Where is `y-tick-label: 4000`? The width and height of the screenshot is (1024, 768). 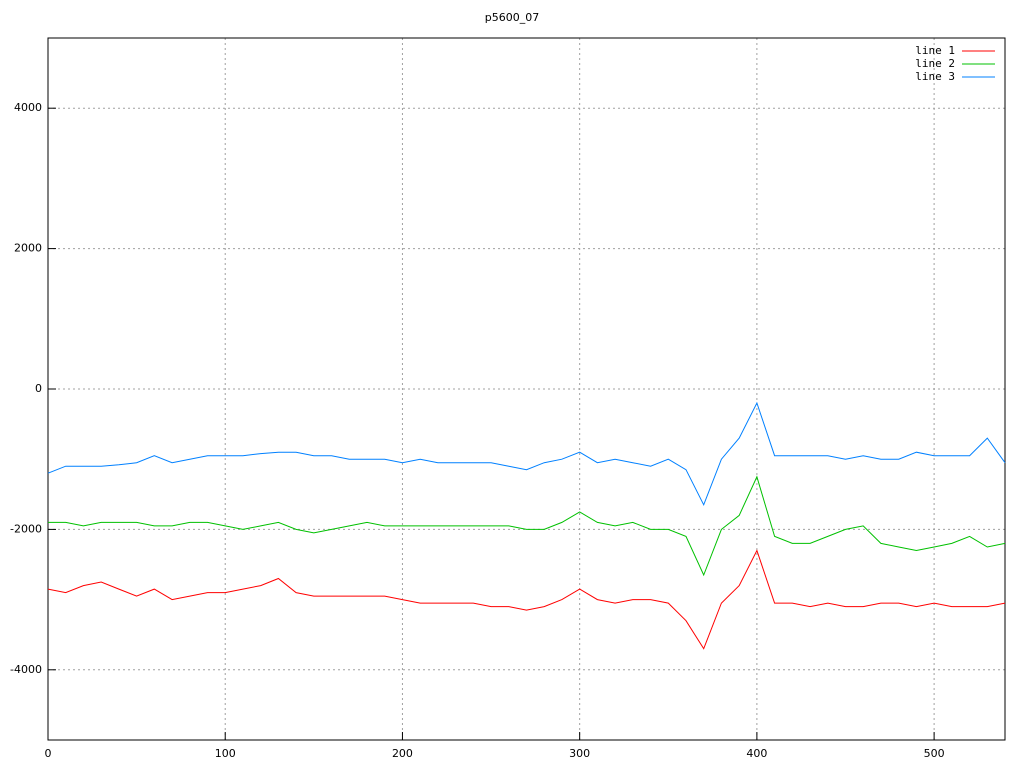 y-tick-label: 4000 is located at coordinates (28, 107).